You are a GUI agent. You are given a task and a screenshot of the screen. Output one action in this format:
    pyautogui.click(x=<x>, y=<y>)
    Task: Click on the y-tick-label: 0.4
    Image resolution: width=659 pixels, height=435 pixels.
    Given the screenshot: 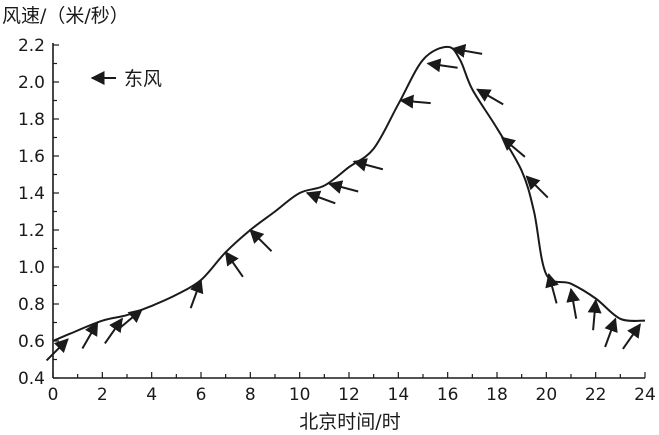 What is the action you would take?
    pyautogui.click(x=31, y=379)
    